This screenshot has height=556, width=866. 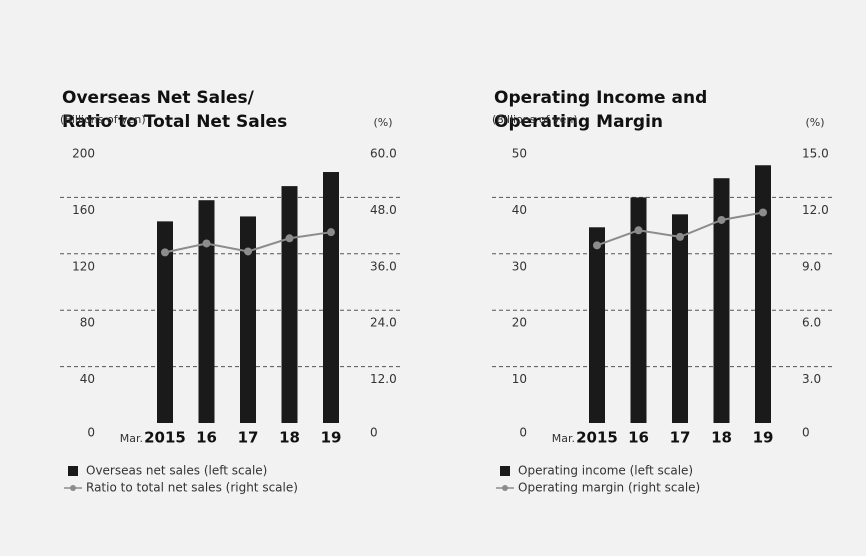 What do you see at coordinates (811, 379) in the screenshot?
I see `y2-tick-label: 3.0` at bounding box center [811, 379].